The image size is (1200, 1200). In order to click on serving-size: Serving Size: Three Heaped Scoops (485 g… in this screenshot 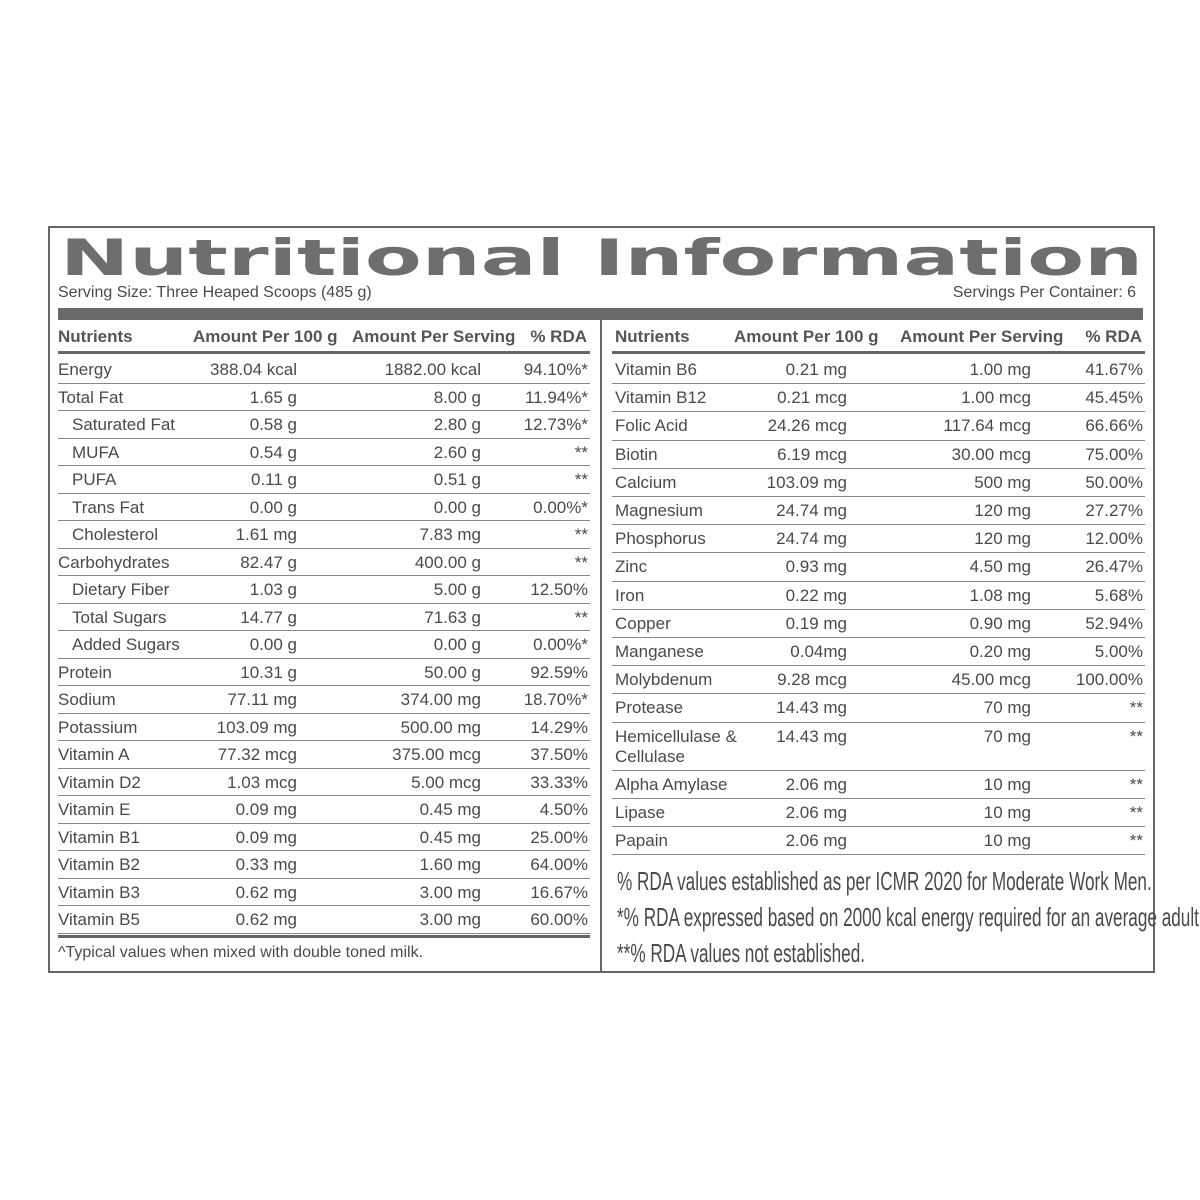, I will do `click(215, 292)`.